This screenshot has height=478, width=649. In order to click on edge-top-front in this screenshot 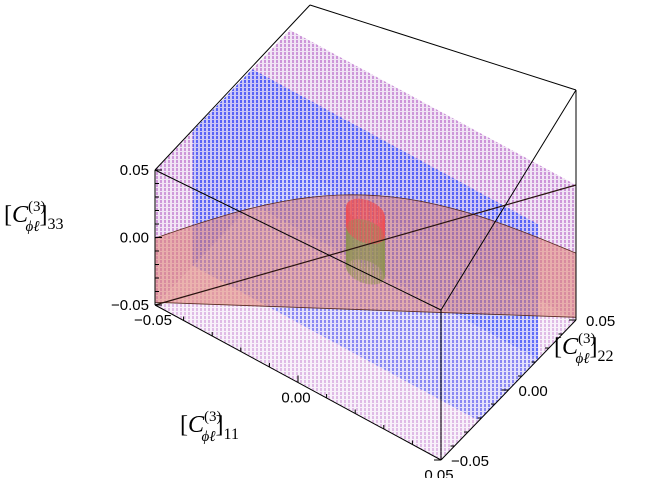, I will do `click(298, 240)`.